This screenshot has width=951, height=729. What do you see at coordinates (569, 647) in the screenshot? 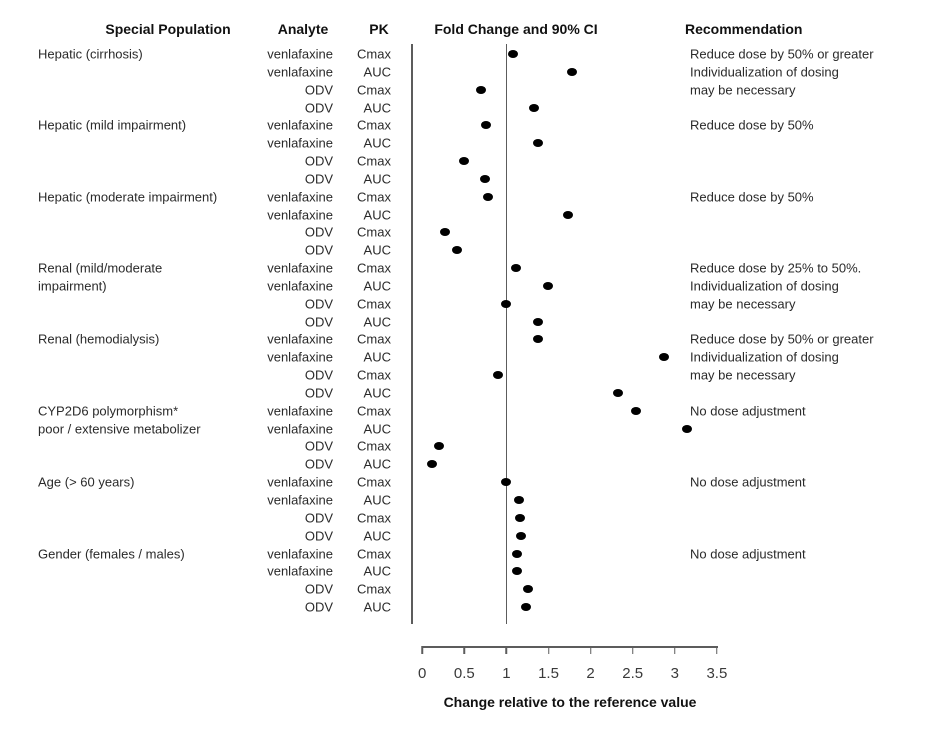
I see `x-axis-line` at bounding box center [569, 647].